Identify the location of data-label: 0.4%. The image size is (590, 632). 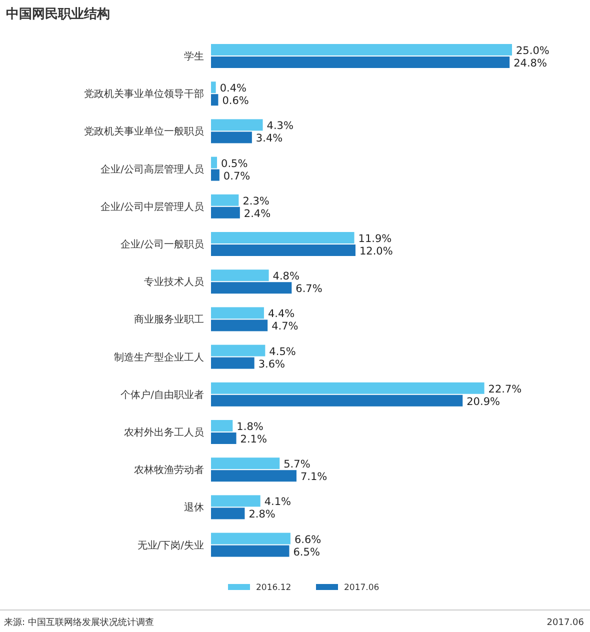
(233, 88).